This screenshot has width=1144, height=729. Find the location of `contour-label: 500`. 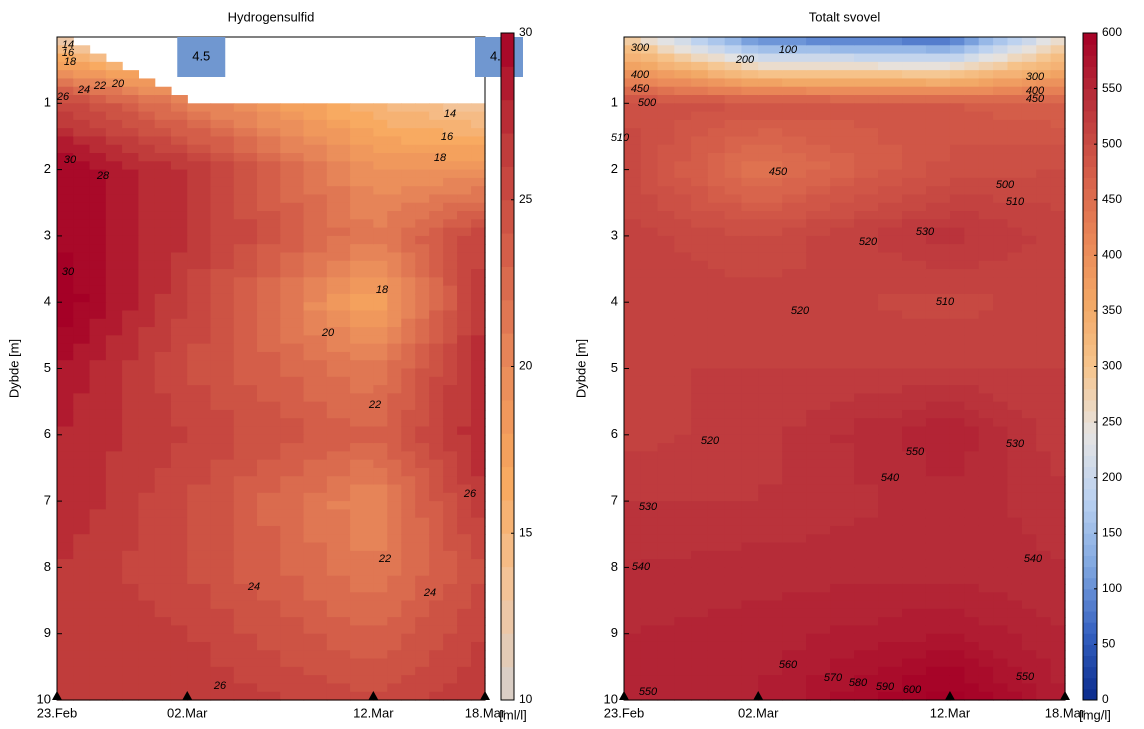

contour-label: 500 is located at coordinates (647, 103).